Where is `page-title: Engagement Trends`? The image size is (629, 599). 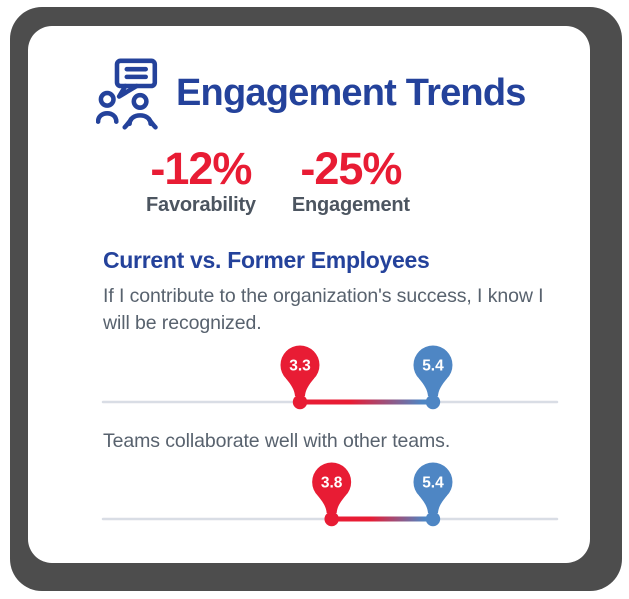
page-title: Engagement Trends is located at coordinates (351, 93).